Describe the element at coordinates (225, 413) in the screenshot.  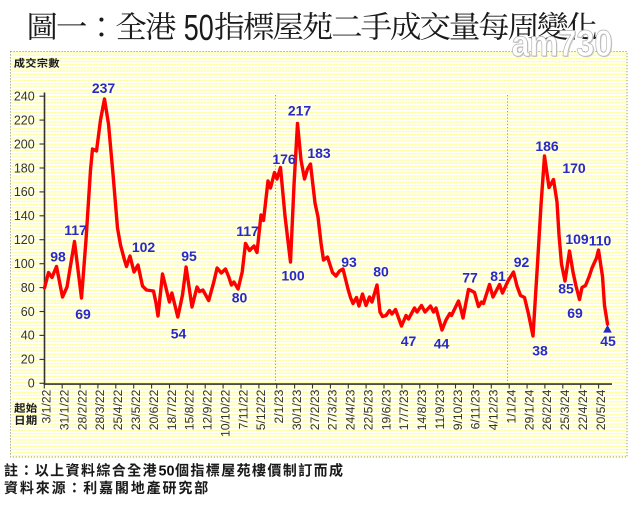
I see `svg-text: 10/10/22` at that location.